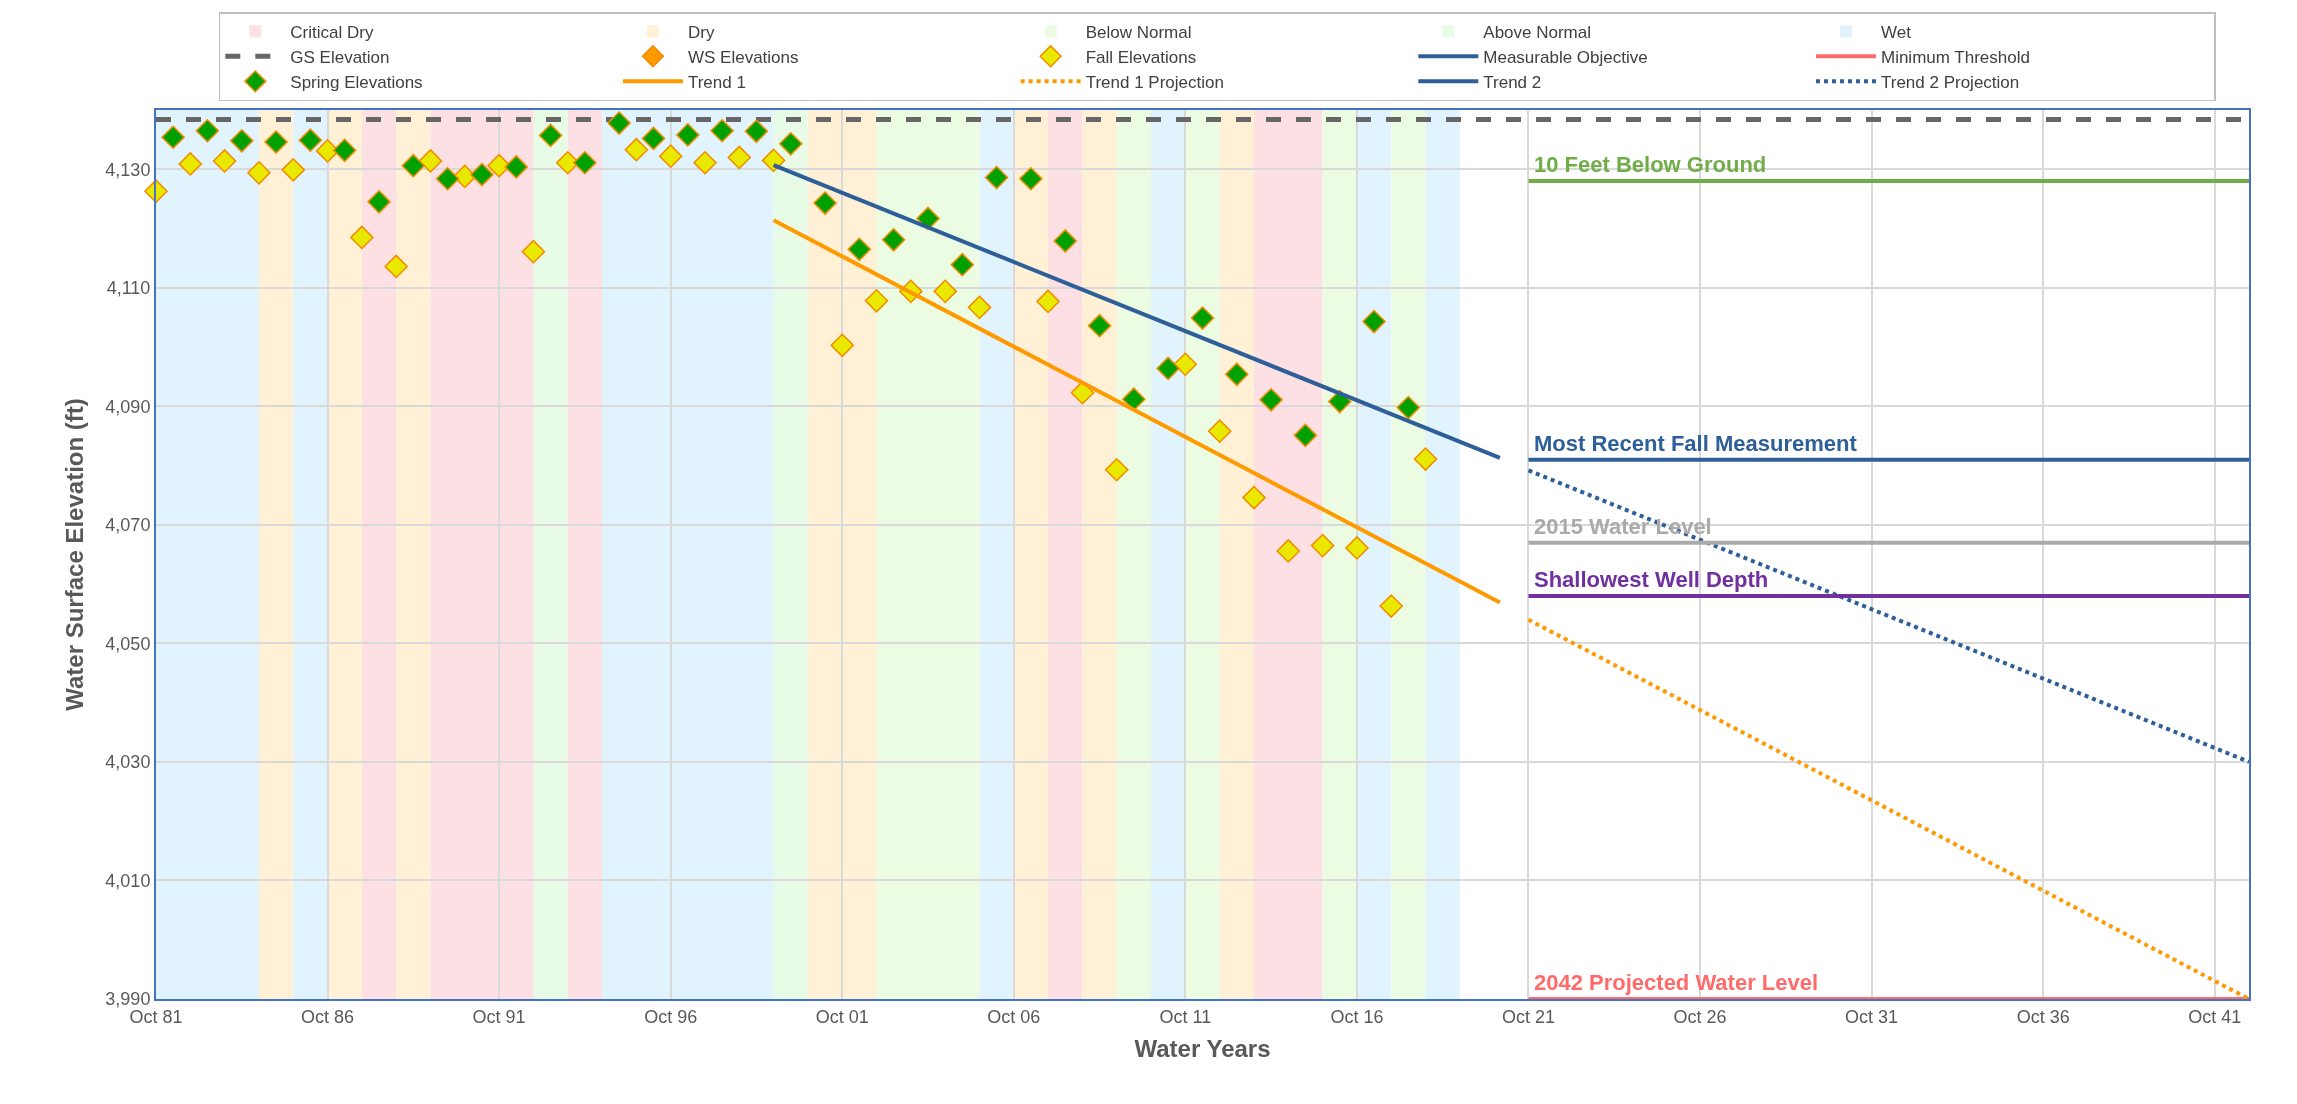 The height and width of the screenshot is (1104, 2297). I want to click on x-tick-label: Oct 26, so click(1700, 1016).